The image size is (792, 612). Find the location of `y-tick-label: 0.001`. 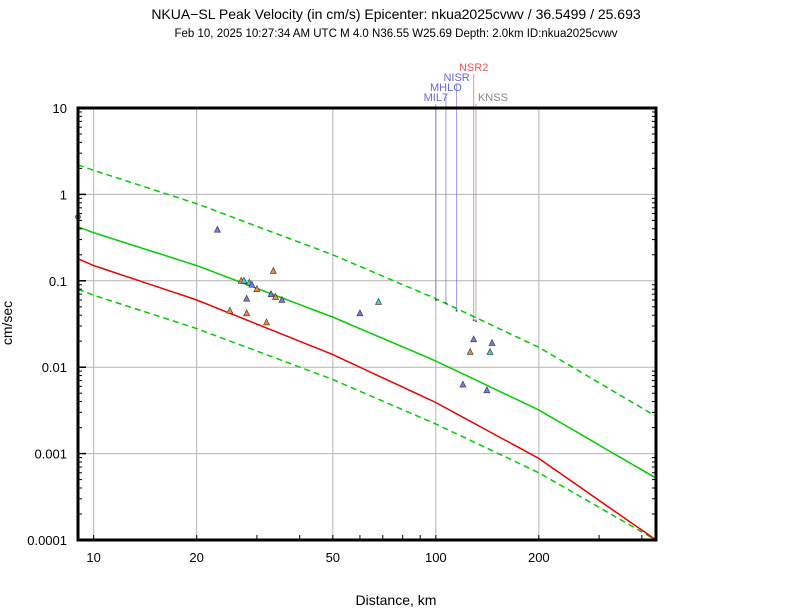

y-tick-label: 0.001 is located at coordinates (50, 454).